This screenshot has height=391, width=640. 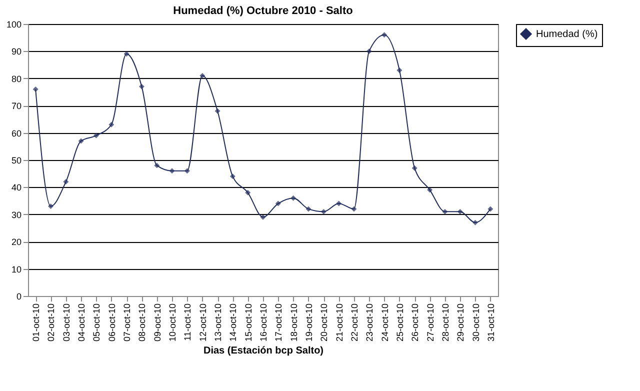 I want to click on x-tick-label: 31-oct-10, so click(x=491, y=323).